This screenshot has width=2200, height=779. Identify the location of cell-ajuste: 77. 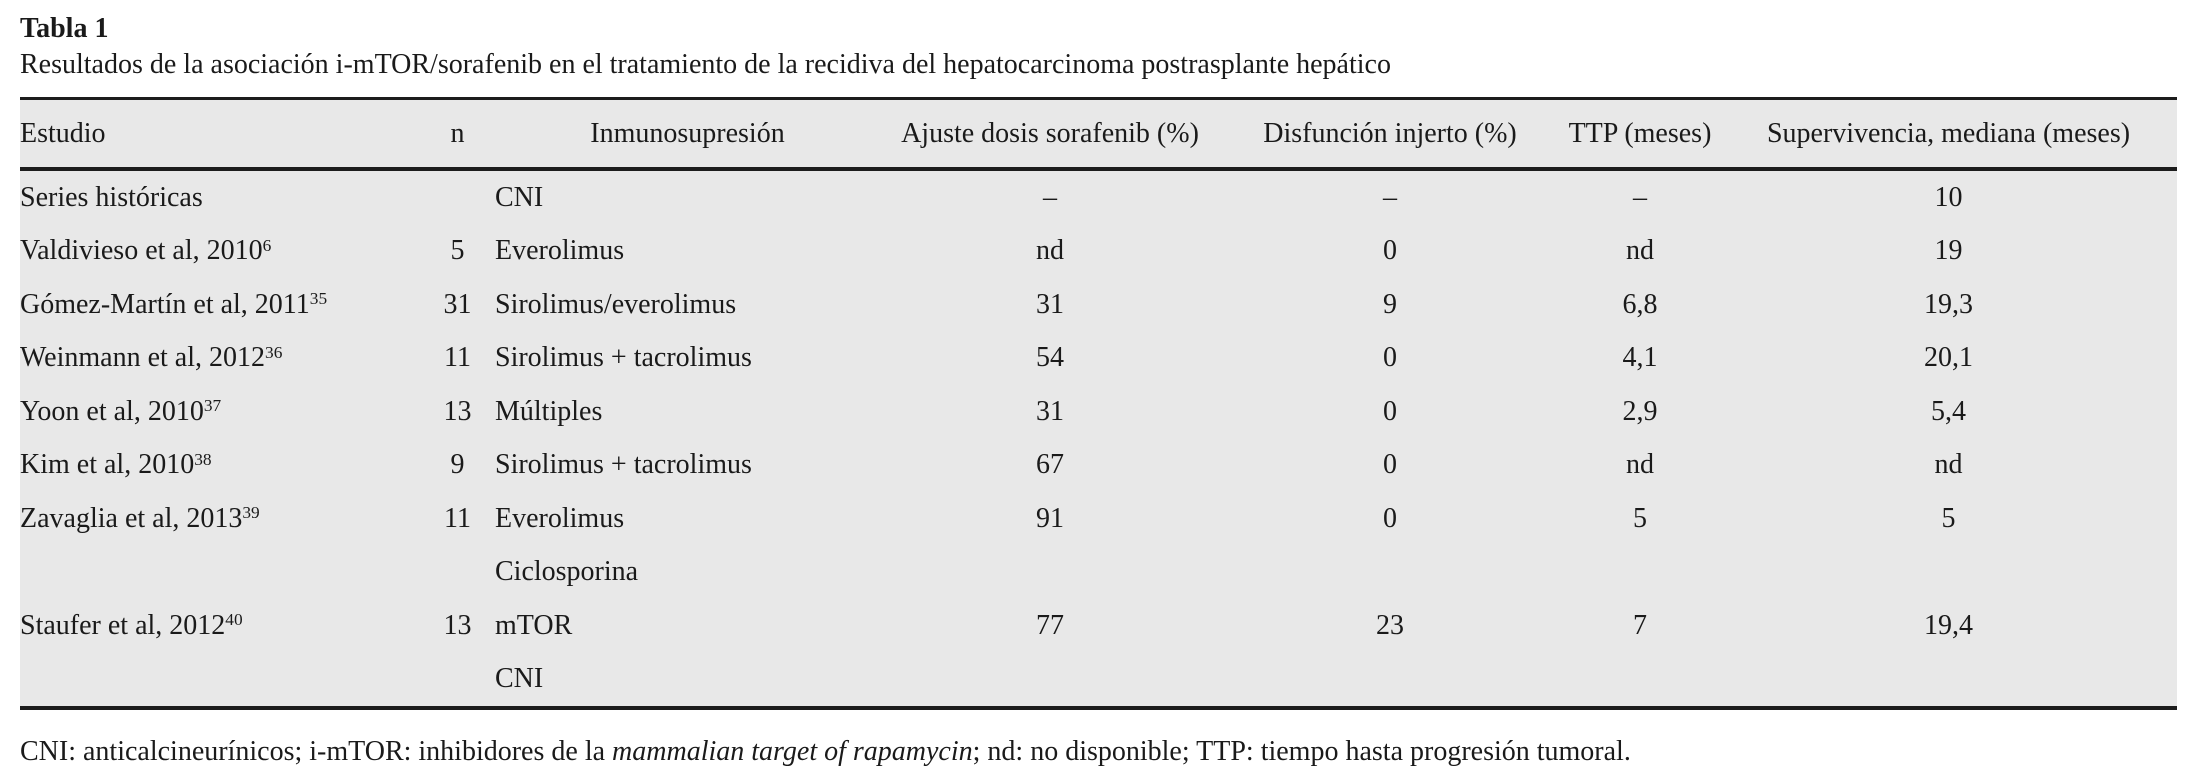
(1050, 625).